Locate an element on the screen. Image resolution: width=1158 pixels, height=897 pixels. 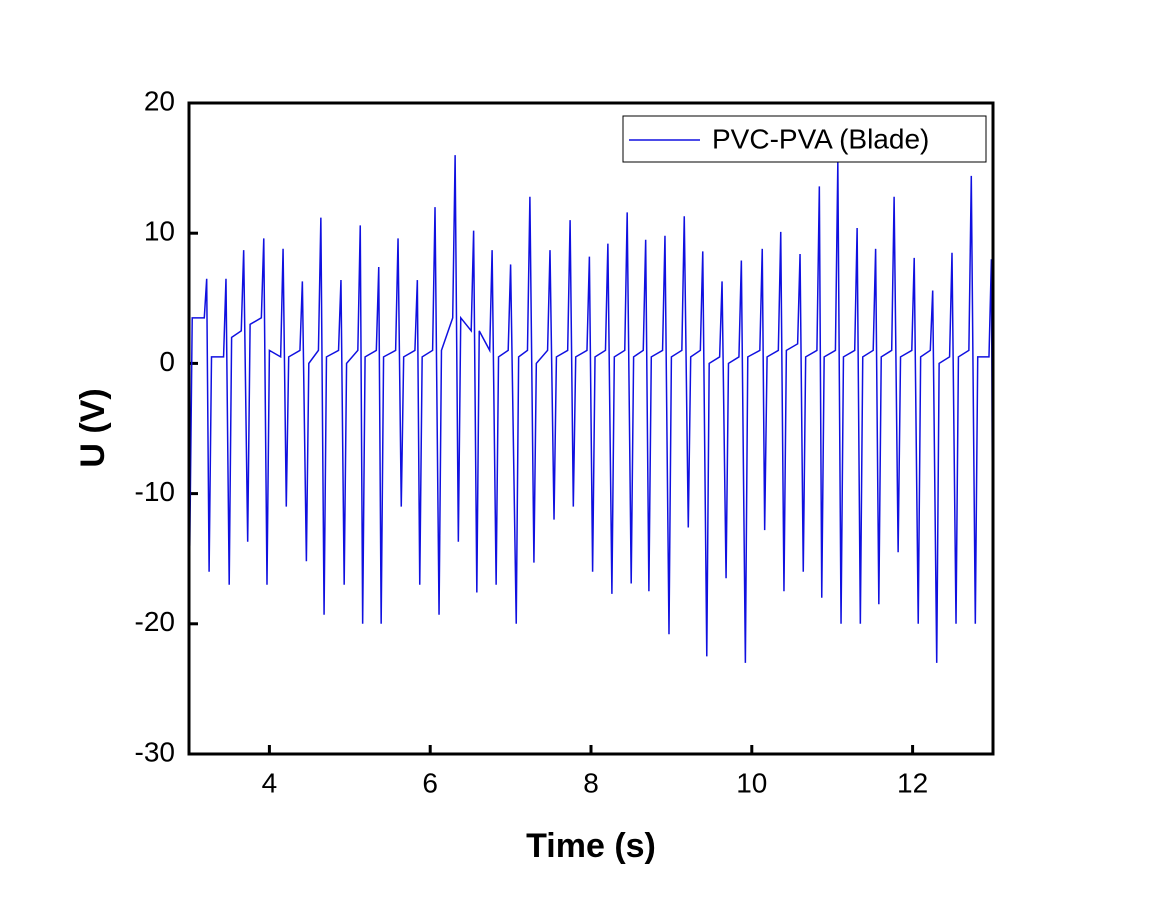
y-tick-label: 0 is located at coordinates (167, 361).